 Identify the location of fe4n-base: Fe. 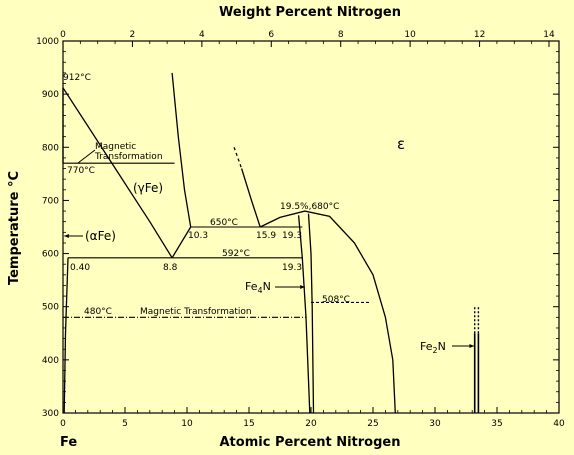
(251, 286).